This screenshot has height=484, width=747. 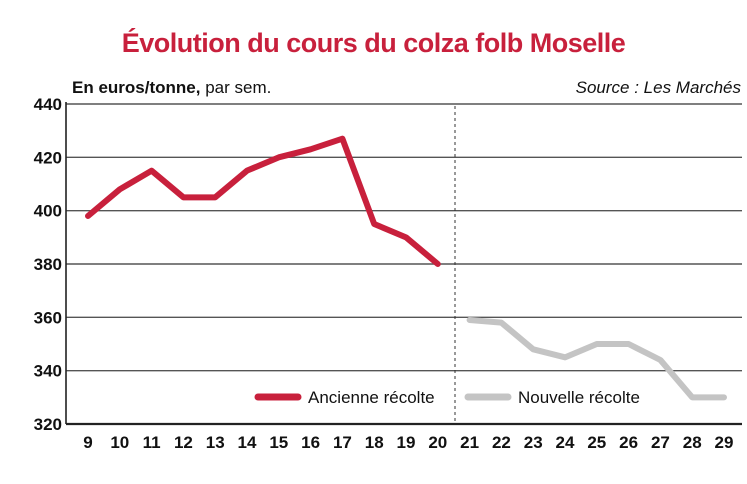 What do you see at coordinates (87, 442) in the screenshot?
I see `x-tick-label-9: 9` at bounding box center [87, 442].